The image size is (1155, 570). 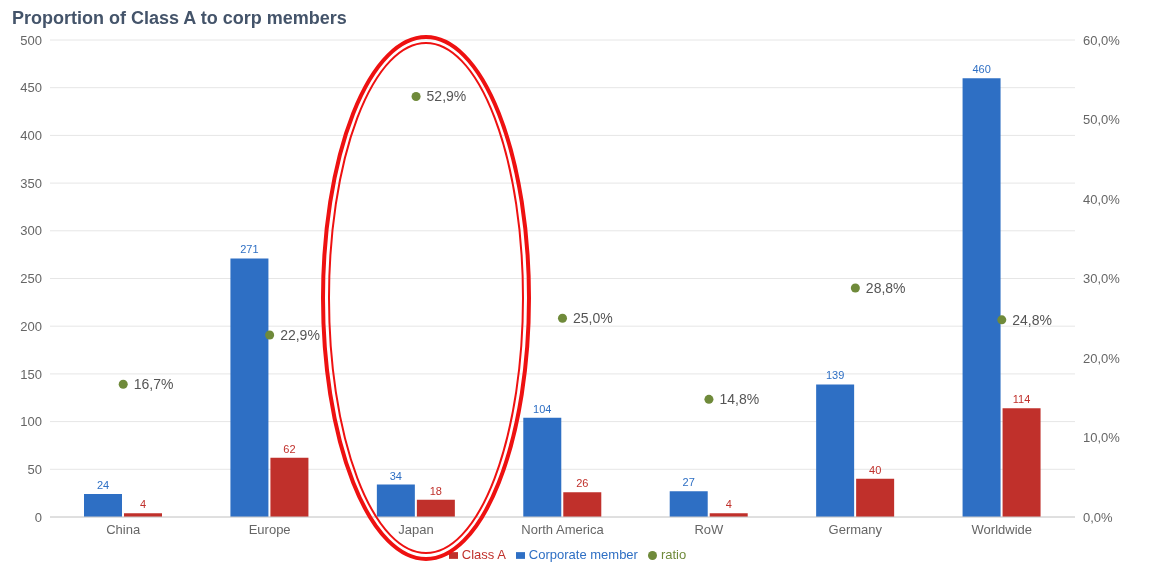 What do you see at coordinates (179, 19) in the screenshot?
I see `chart-title: Proportion of Class A to corp members` at bounding box center [179, 19].